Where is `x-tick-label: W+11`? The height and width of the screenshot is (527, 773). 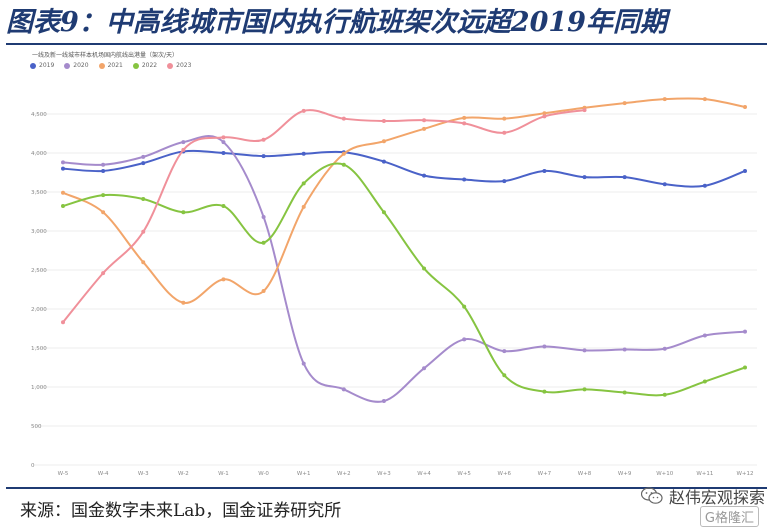 x-tick-label: W+11 is located at coordinates (704, 474).